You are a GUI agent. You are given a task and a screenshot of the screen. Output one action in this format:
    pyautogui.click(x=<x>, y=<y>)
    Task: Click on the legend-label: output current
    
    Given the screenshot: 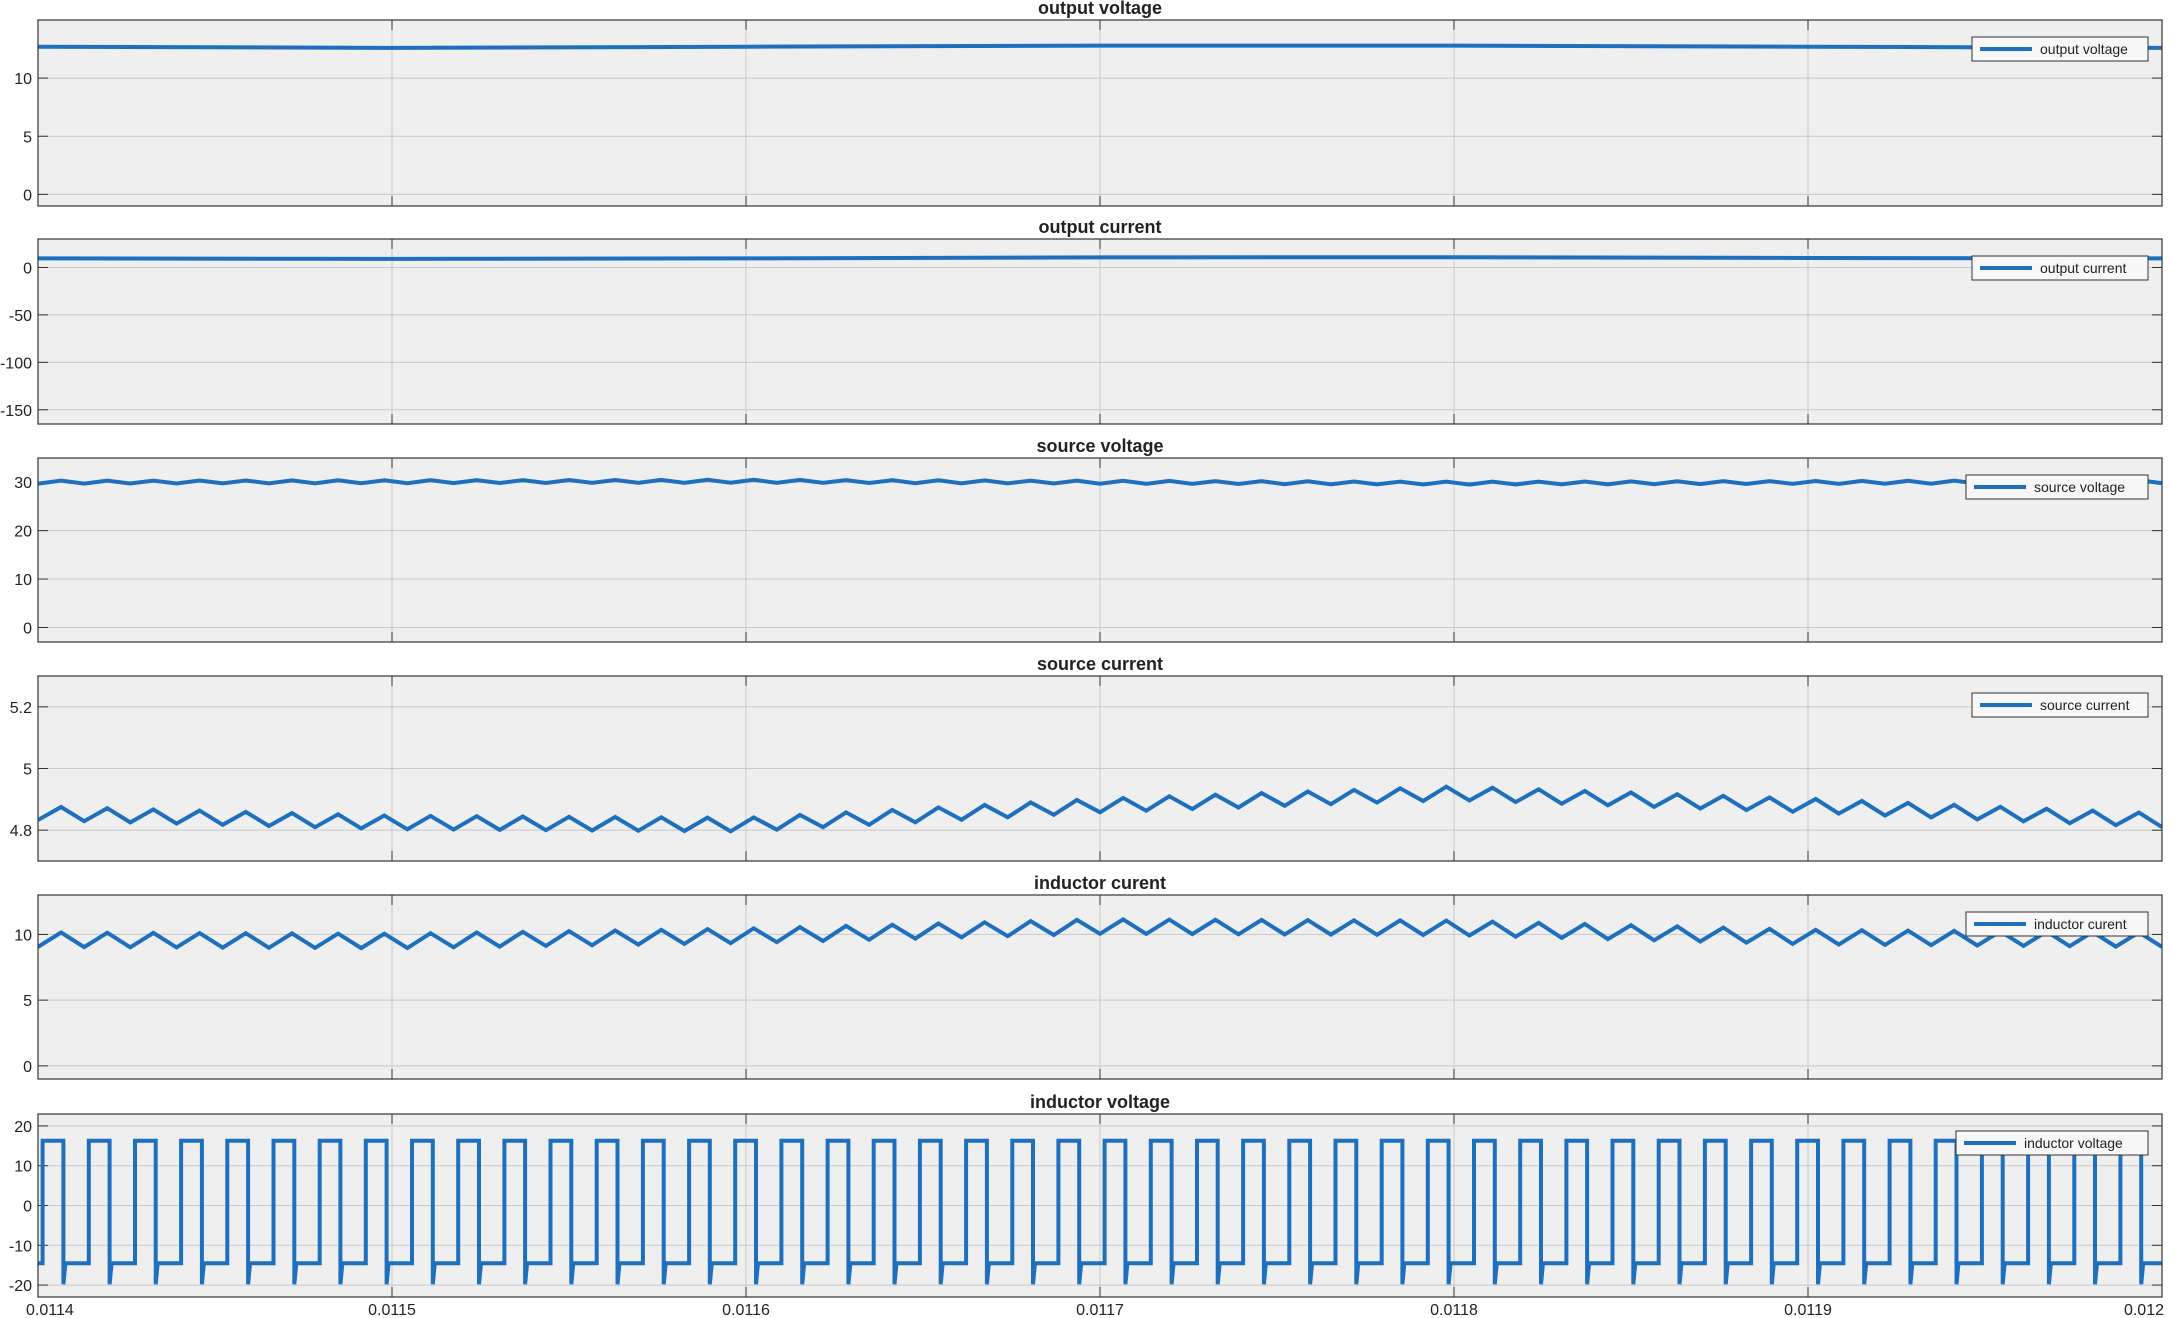 What is the action you would take?
    pyautogui.click(x=2083, y=268)
    